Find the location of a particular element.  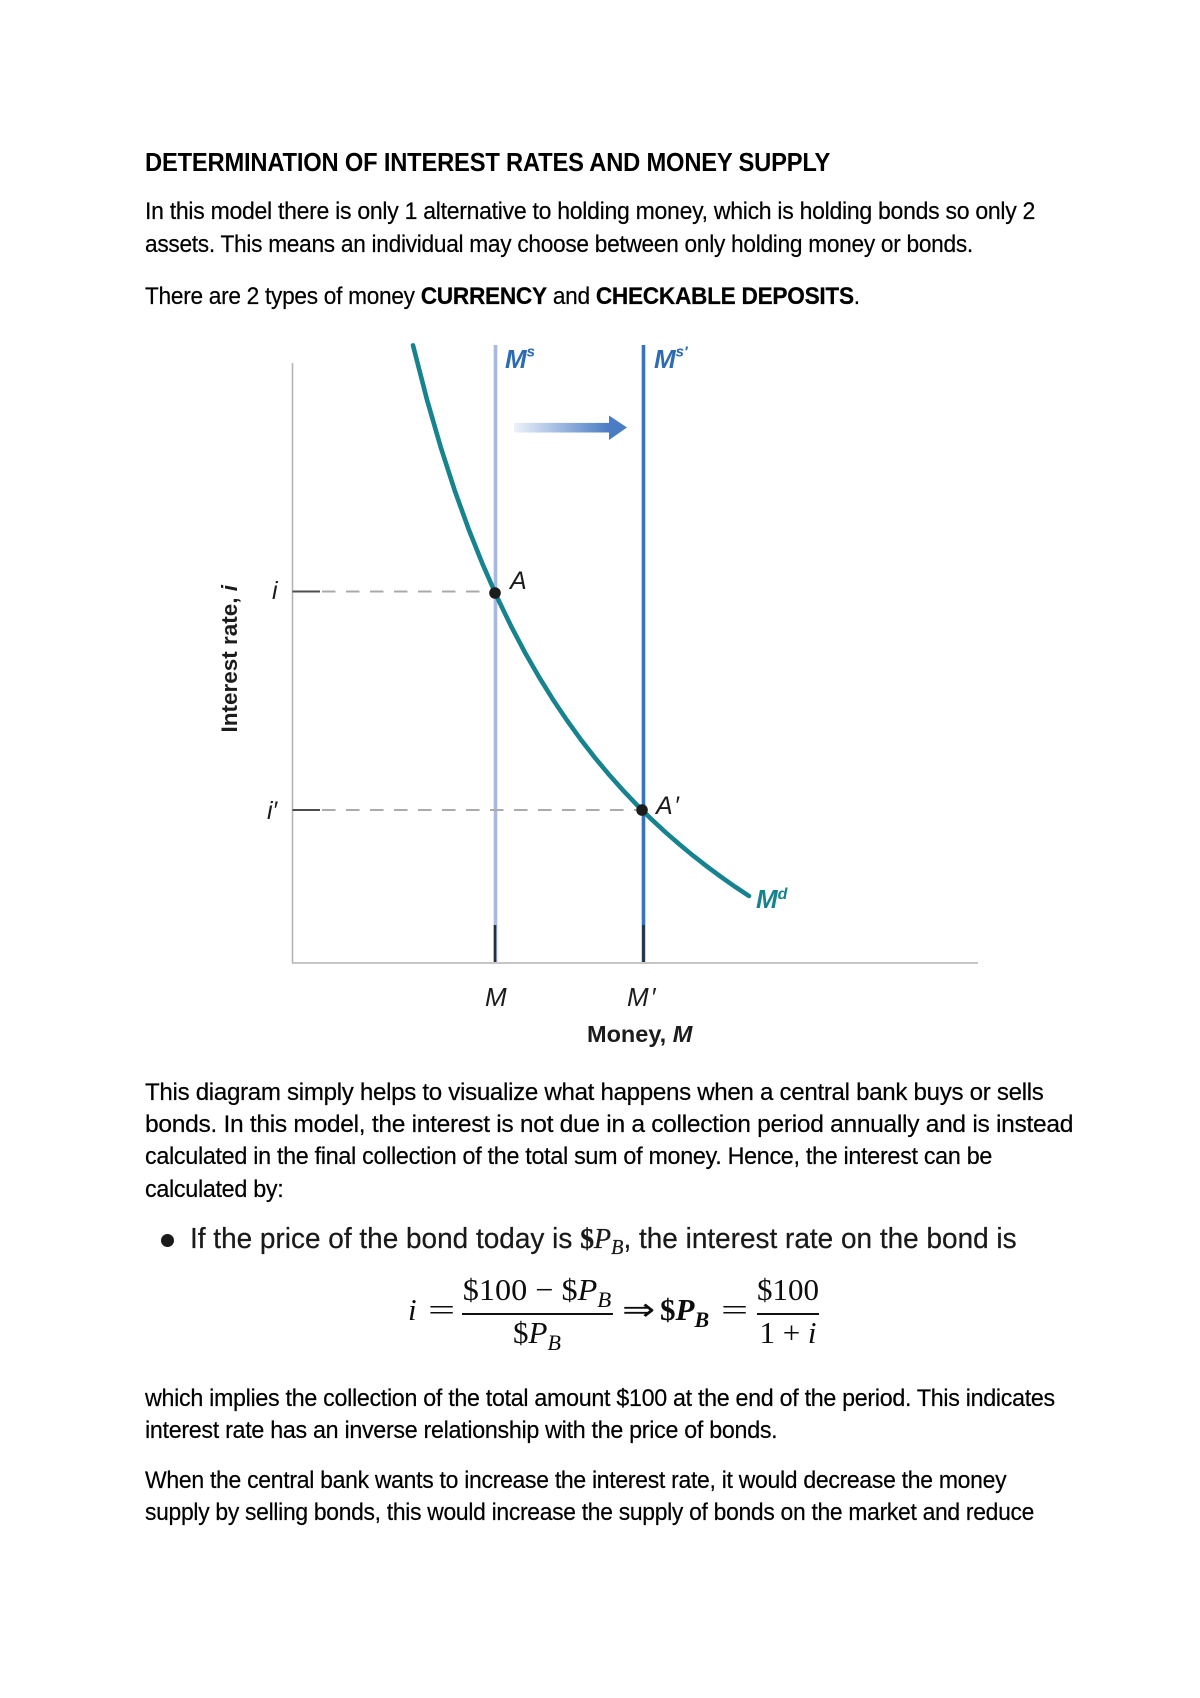

svg-text: Interest rate, i is located at coordinates (229, 658).